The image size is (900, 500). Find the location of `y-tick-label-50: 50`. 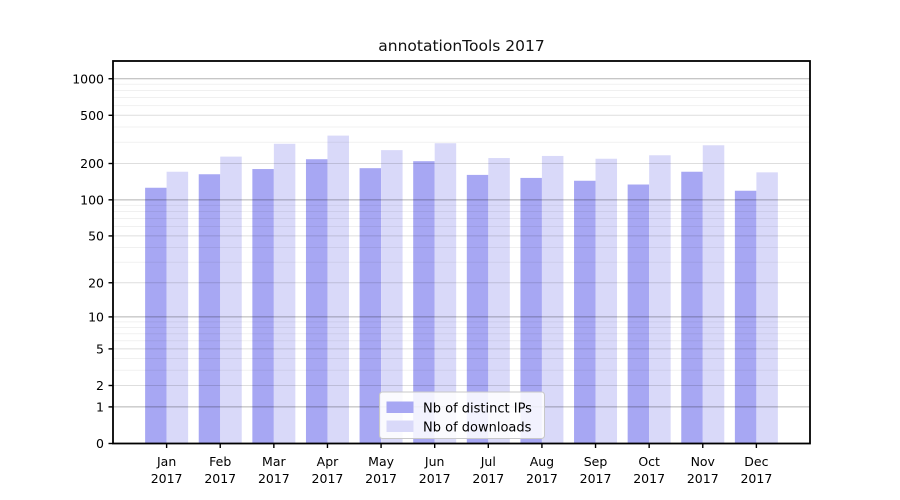

y-tick-label-50: 50 is located at coordinates (96, 235).